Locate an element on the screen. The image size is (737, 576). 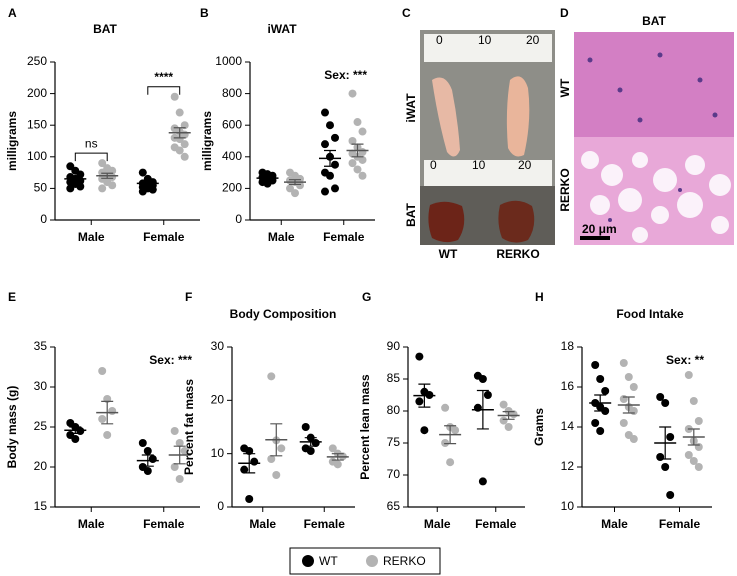
y-tick-label: 90 is located at coordinates (394, 346).